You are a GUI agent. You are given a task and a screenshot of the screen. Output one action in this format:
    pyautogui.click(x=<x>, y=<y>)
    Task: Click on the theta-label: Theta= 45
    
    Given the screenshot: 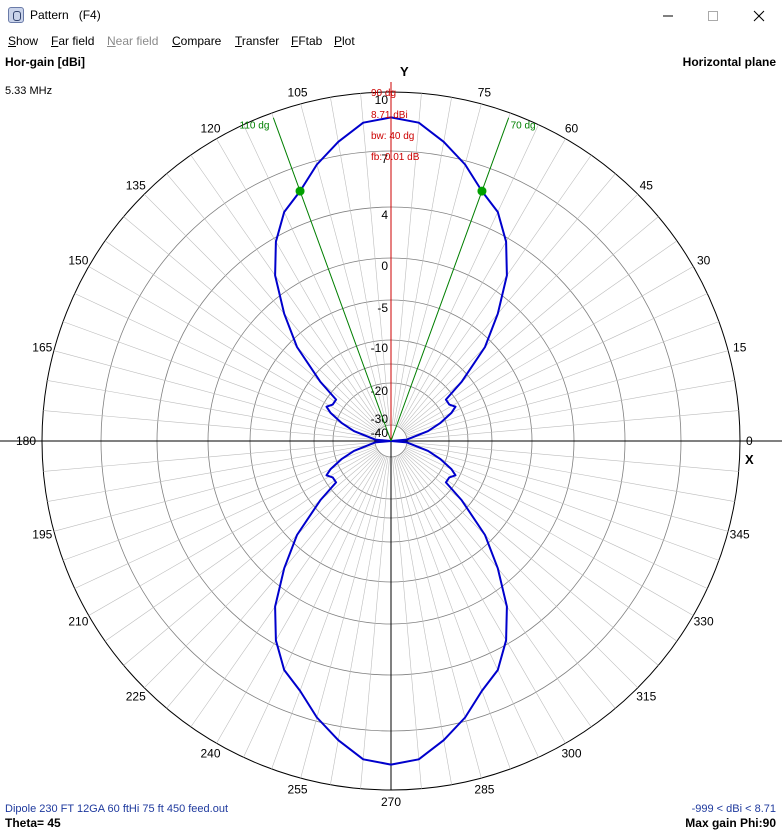 What is the action you would take?
    pyautogui.click(x=33, y=823)
    